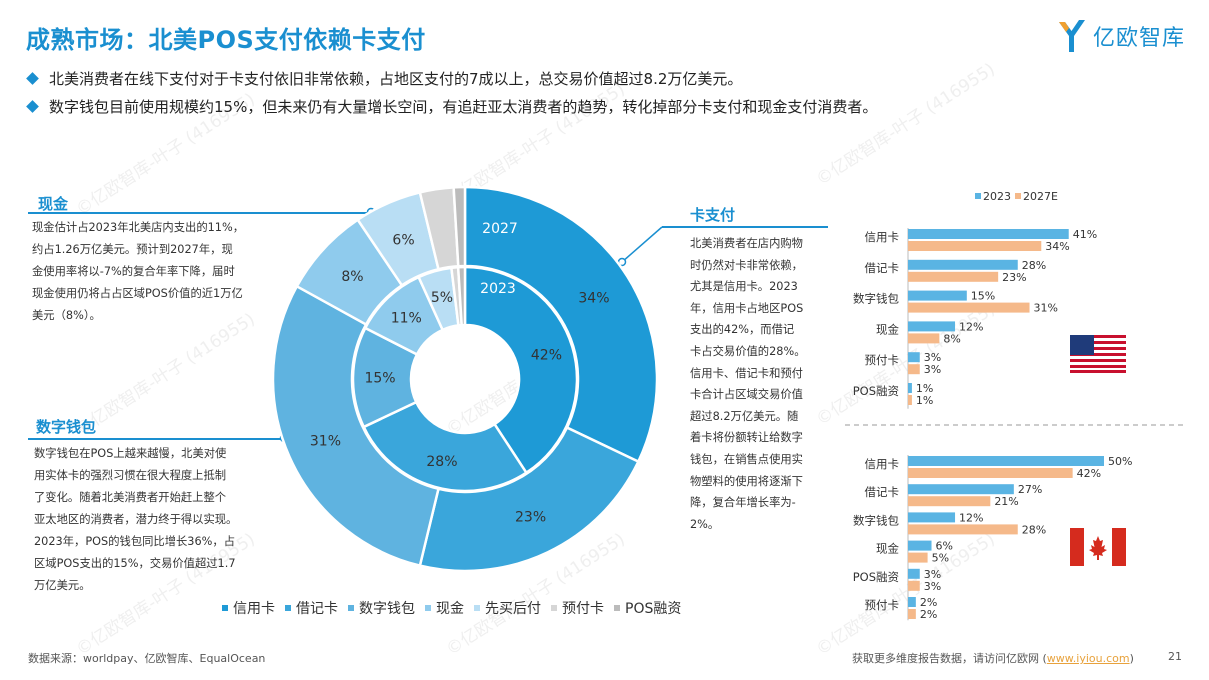 Image resolution: width=1209 pixels, height=680 pixels. Describe the element at coordinates (156, 439) in the screenshot. I see `wallet-leader-line` at that location.